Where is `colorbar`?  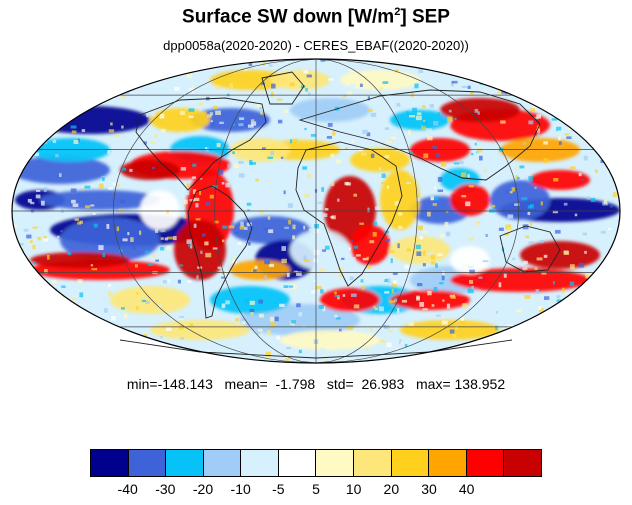 colorbar is located at coordinates (316, 463).